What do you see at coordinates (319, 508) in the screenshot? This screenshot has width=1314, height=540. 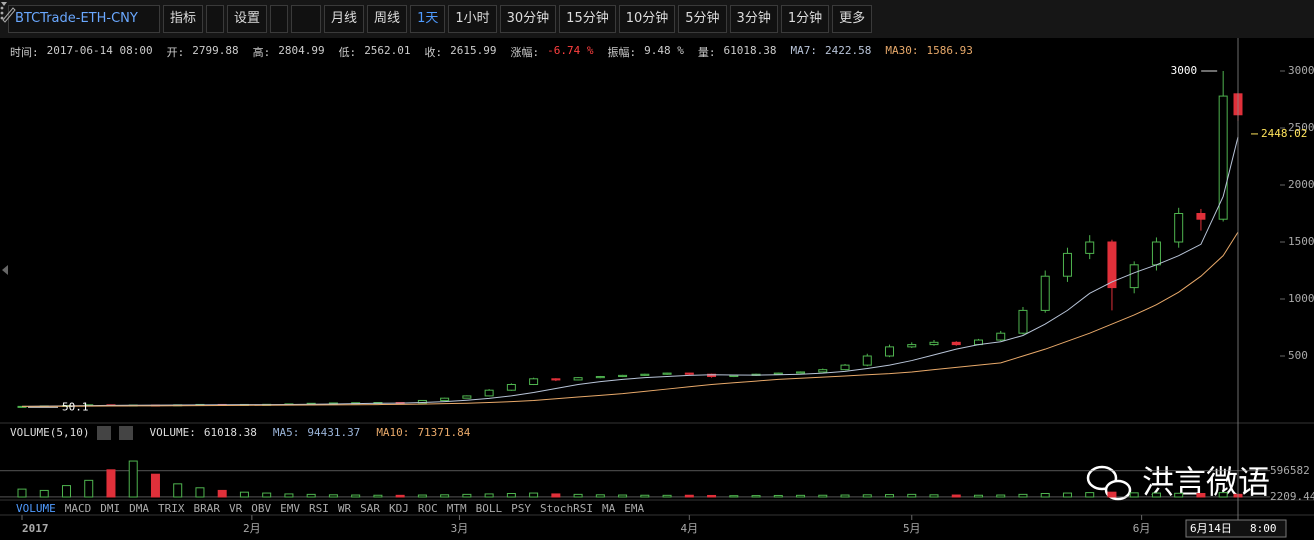 I see `indicator-tab: RSI` at bounding box center [319, 508].